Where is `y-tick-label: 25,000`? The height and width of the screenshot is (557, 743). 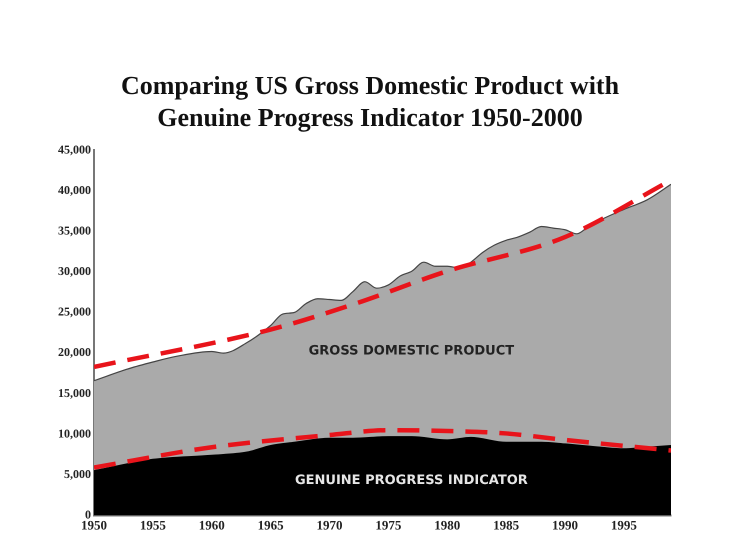 y-tick-label: 25,000 is located at coordinates (74, 311).